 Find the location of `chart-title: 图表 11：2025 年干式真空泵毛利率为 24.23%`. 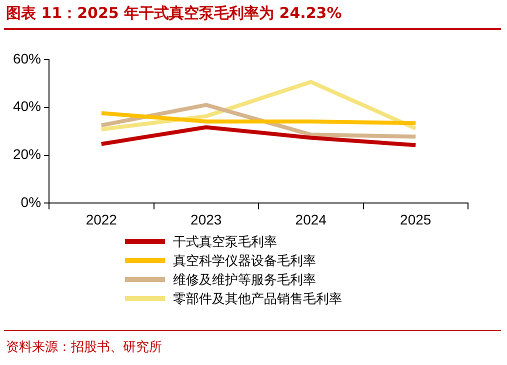

chart-title: 图表 11：2025 年干式真空泵毛利率为 24.23% is located at coordinates (174, 13).